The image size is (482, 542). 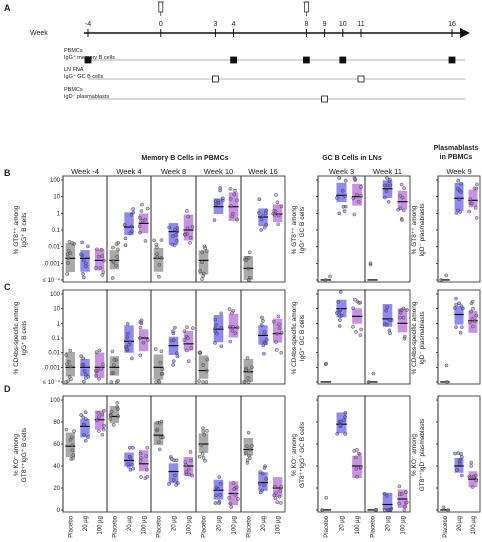 What do you see at coordinates (24, 230) in the screenshot?
I see `y-axis-label: IgG⁺ B cells` at bounding box center [24, 230].